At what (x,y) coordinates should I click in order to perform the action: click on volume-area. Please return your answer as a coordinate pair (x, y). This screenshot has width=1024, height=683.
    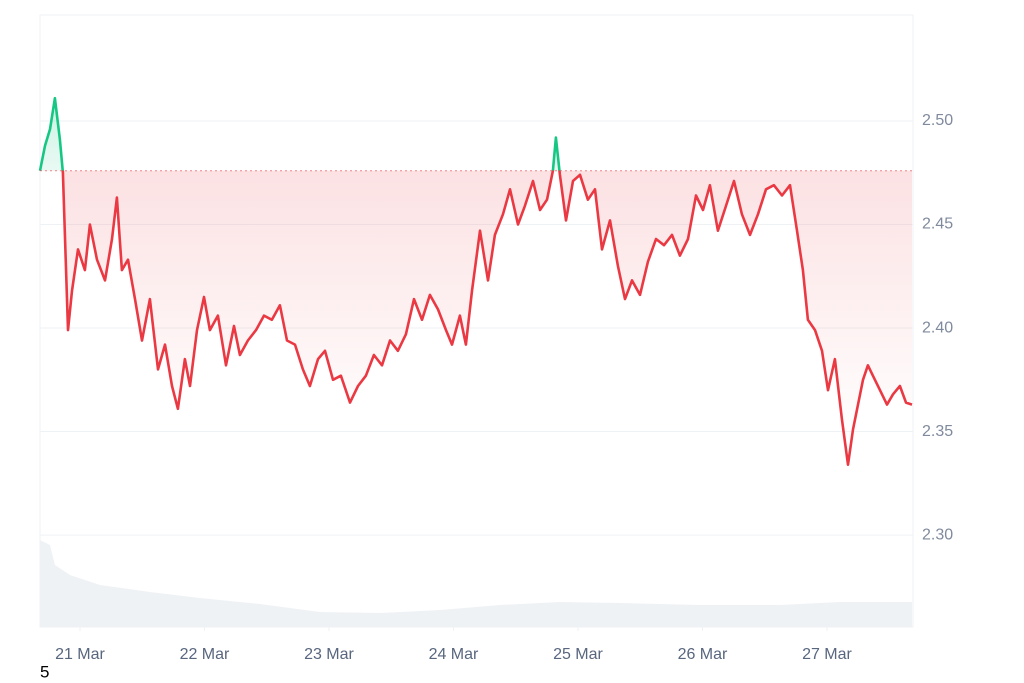
    Looking at the image, I should click on (476, 583).